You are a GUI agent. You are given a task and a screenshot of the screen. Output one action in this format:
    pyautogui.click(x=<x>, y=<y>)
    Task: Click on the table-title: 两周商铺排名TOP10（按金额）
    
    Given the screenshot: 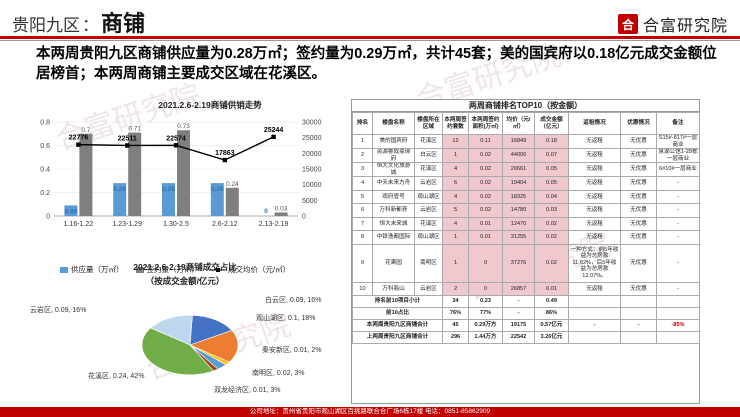 What is the action you would take?
    pyautogui.click(x=525, y=106)
    